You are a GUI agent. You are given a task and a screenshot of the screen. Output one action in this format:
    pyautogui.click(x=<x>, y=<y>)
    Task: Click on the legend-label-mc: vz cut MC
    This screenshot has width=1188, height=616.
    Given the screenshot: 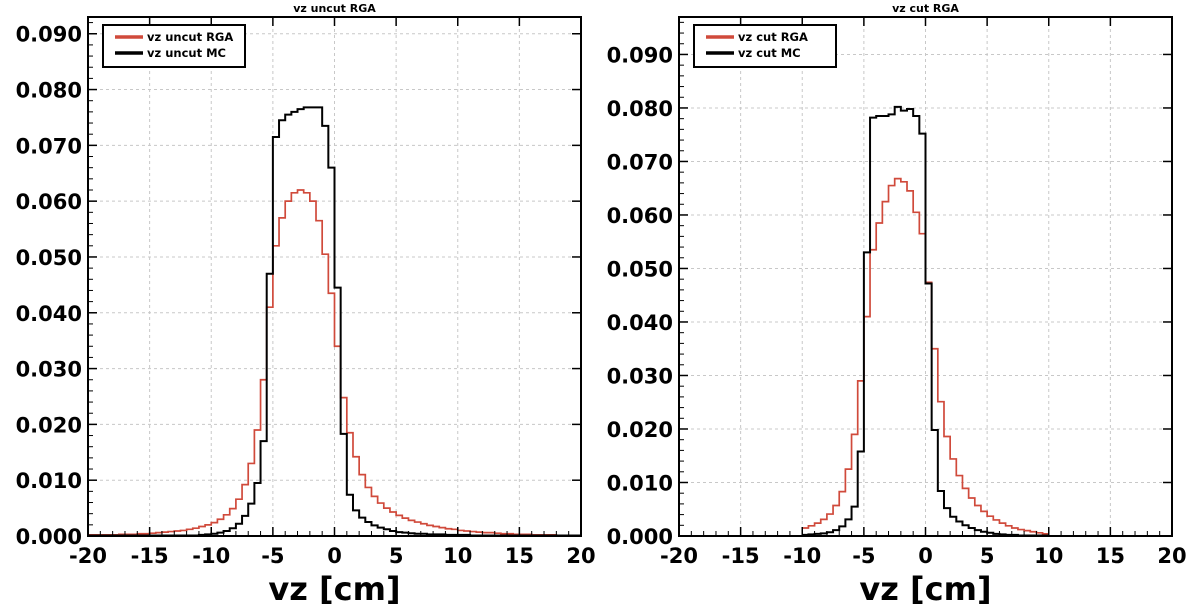 What is the action you would take?
    pyautogui.click(x=769, y=53)
    